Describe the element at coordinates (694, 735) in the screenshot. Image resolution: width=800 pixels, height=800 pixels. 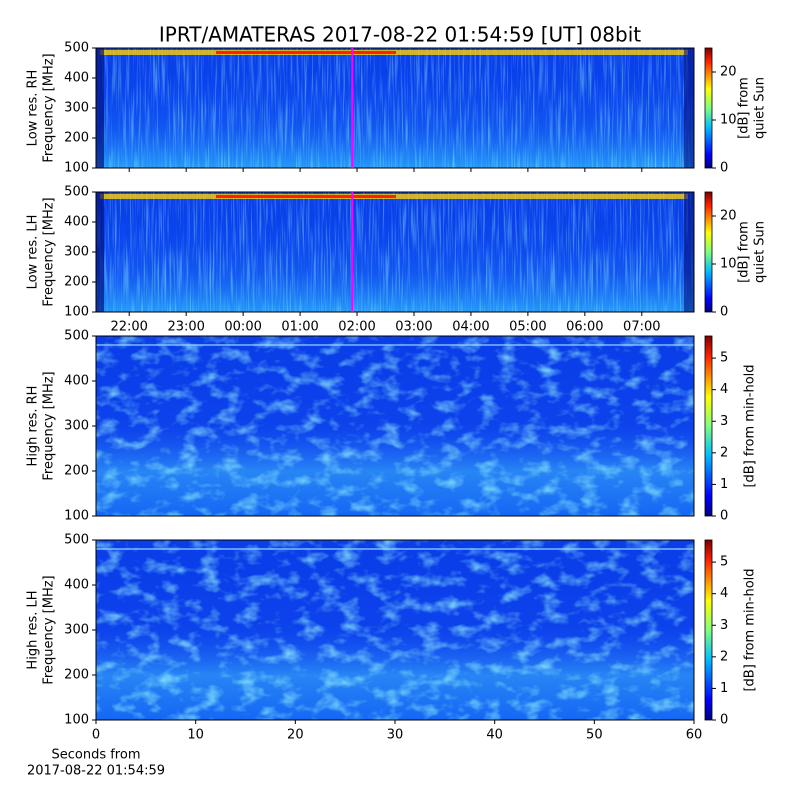
I see `x-tick-label: 60` at that location.